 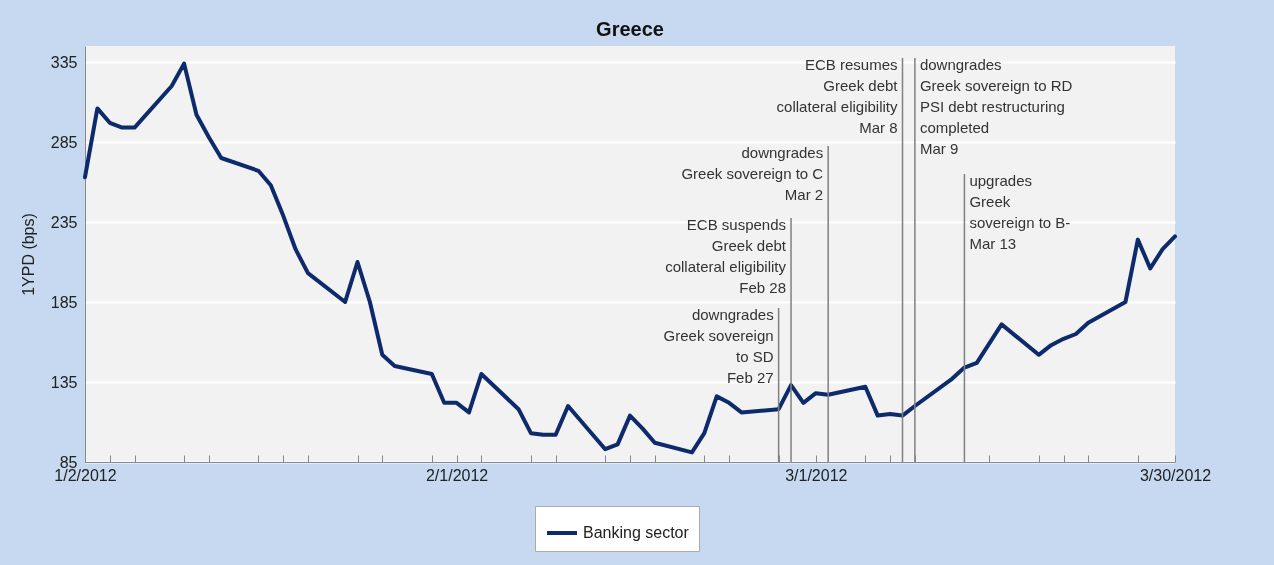 What do you see at coordinates (1175, 475) in the screenshot?
I see `x-tick-label: 3/30/2012` at bounding box center [1175, 475].